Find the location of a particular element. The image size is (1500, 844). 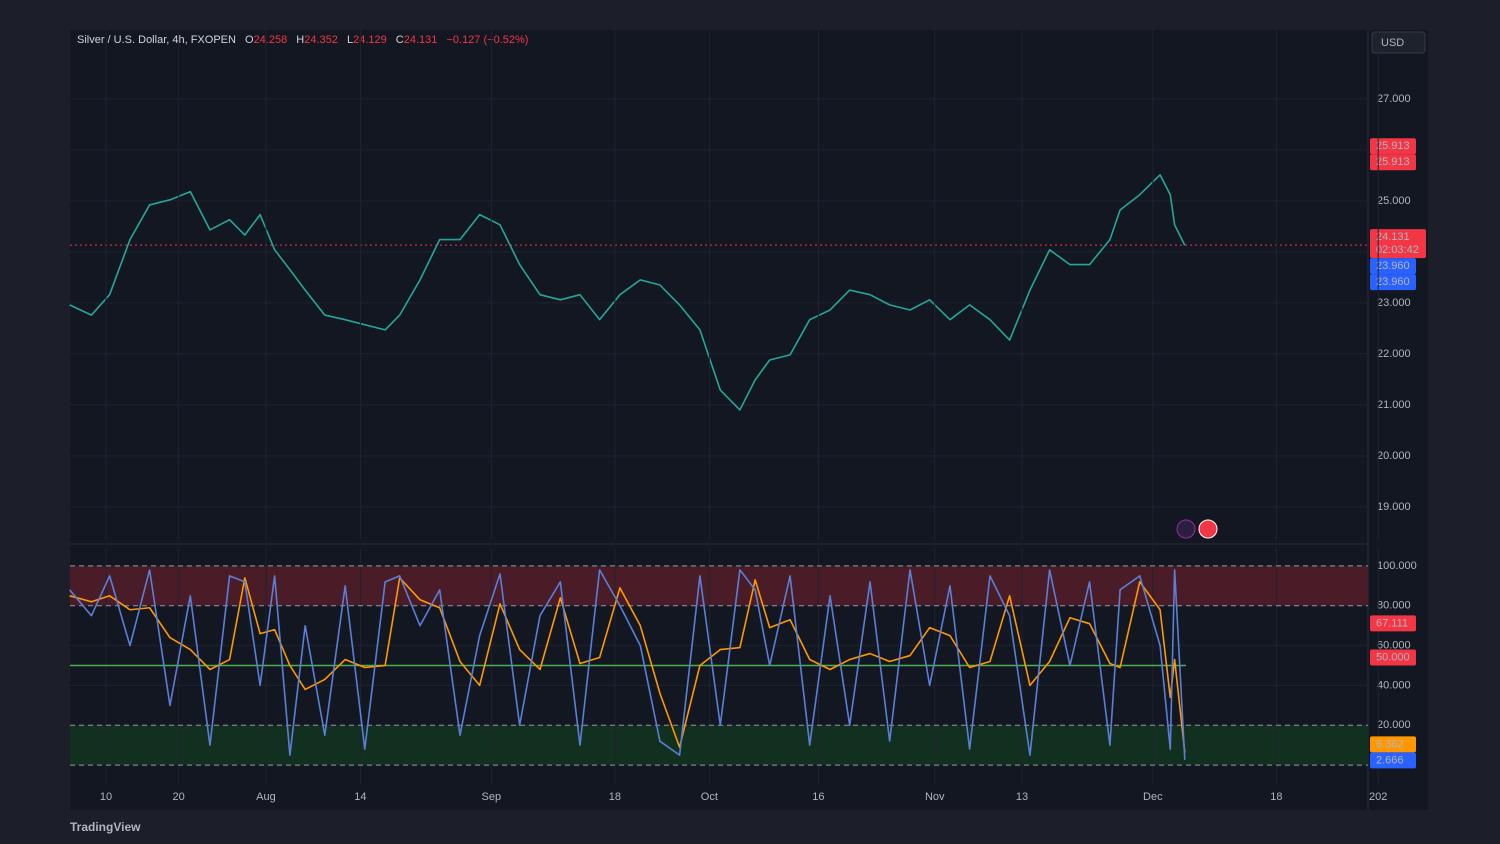

y-tick-label: 40.000 is located at coordinates (1394, 685).